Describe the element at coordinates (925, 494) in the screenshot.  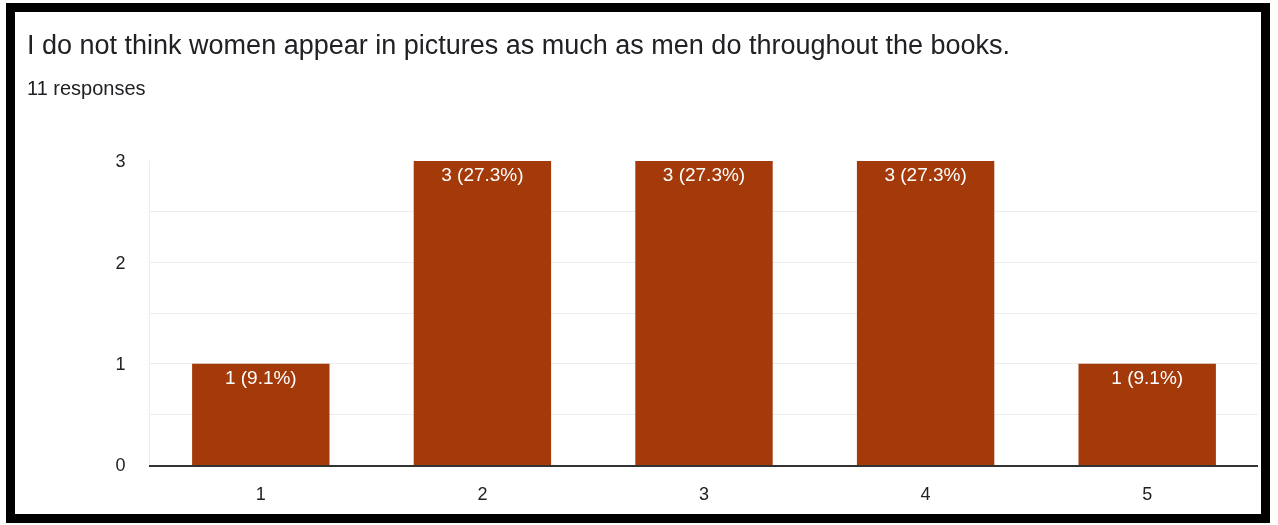
I see `x-tick-label: 4` at that location.